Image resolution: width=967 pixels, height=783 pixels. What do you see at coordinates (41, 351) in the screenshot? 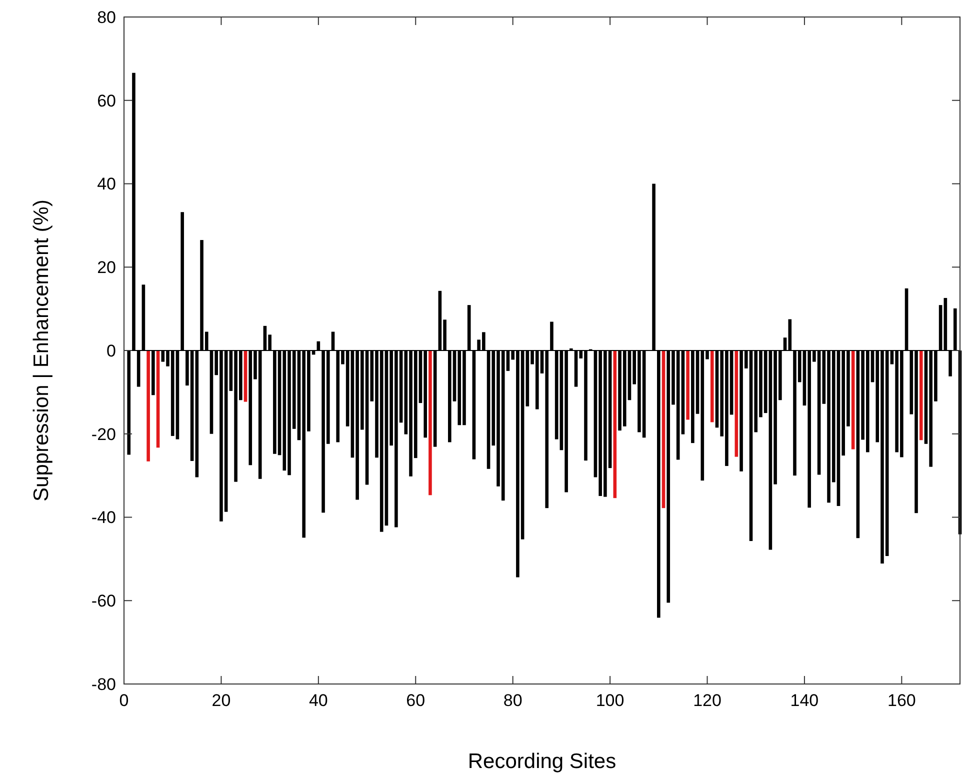
I see `y-axis-title: Suppression | Enhancement (%)` at bounding box center [41, 351].